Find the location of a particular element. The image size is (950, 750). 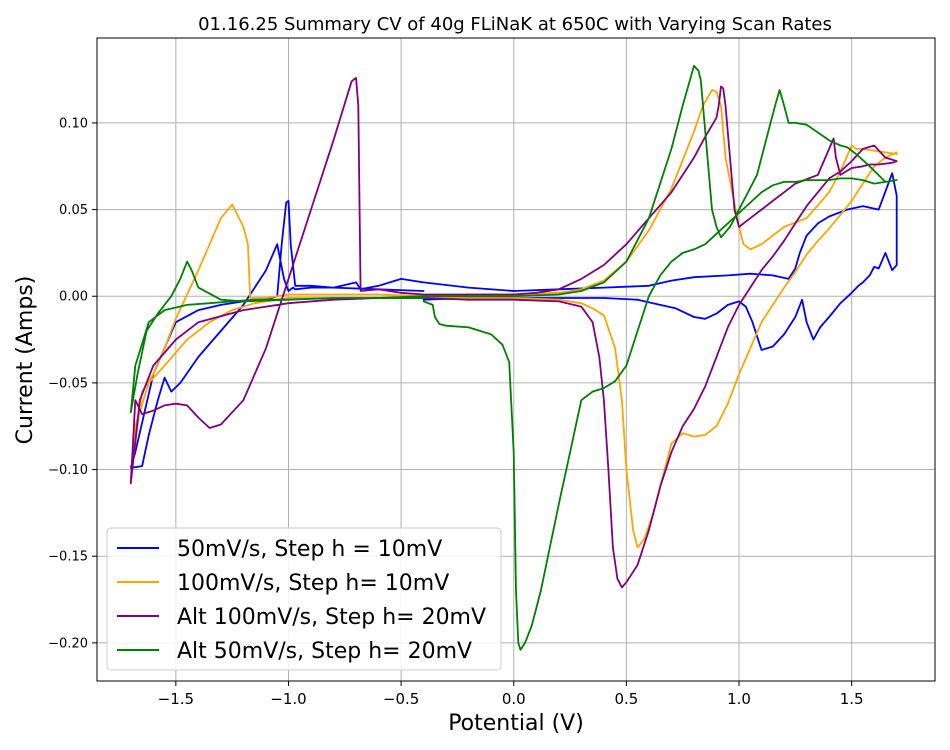

y-axis-label: Current (Amps) is located at coordinates (25, 360).